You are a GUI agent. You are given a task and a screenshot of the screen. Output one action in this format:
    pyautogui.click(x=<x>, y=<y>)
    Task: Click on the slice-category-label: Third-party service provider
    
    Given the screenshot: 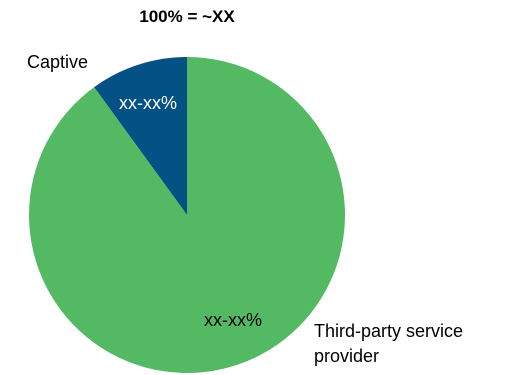 What is the action you would take?
    pyautogui.click(x=388, y=343)
    